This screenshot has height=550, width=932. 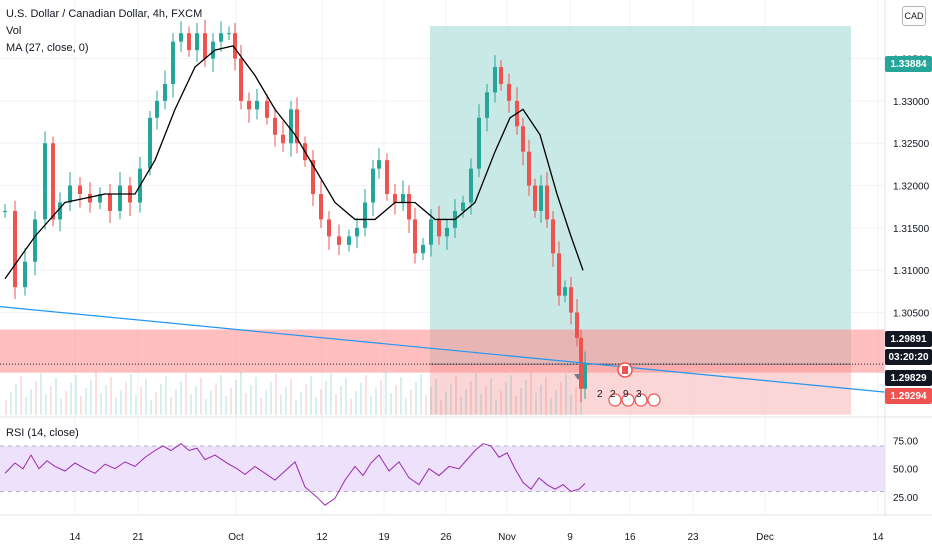 What do you see at coordinates (908, 64) in the screenshot?
I see `target-price-tag: 1.33884` at bounding box center [908, 64].